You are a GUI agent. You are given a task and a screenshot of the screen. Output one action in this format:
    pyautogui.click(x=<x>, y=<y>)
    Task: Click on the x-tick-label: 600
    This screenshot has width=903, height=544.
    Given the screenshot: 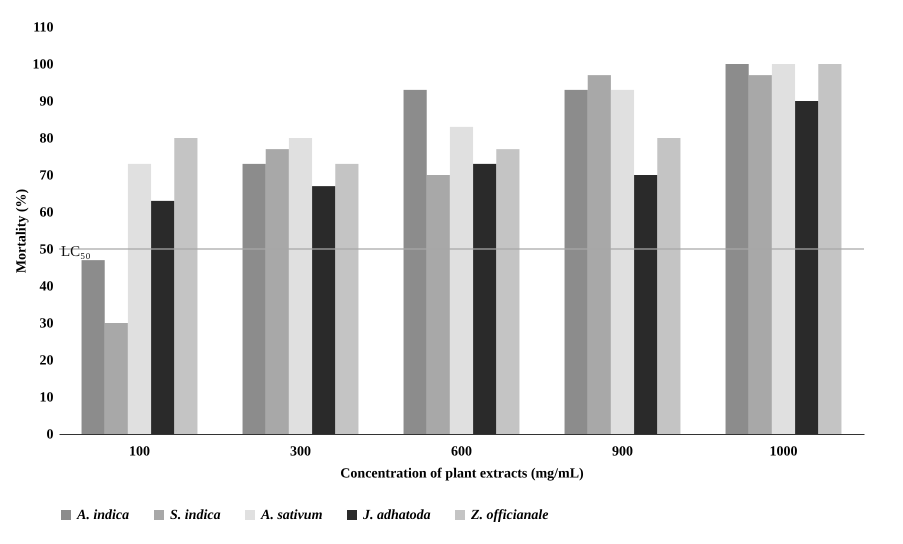 What is the action you would take?
    pyautogui.click(x=461, y=452)
    